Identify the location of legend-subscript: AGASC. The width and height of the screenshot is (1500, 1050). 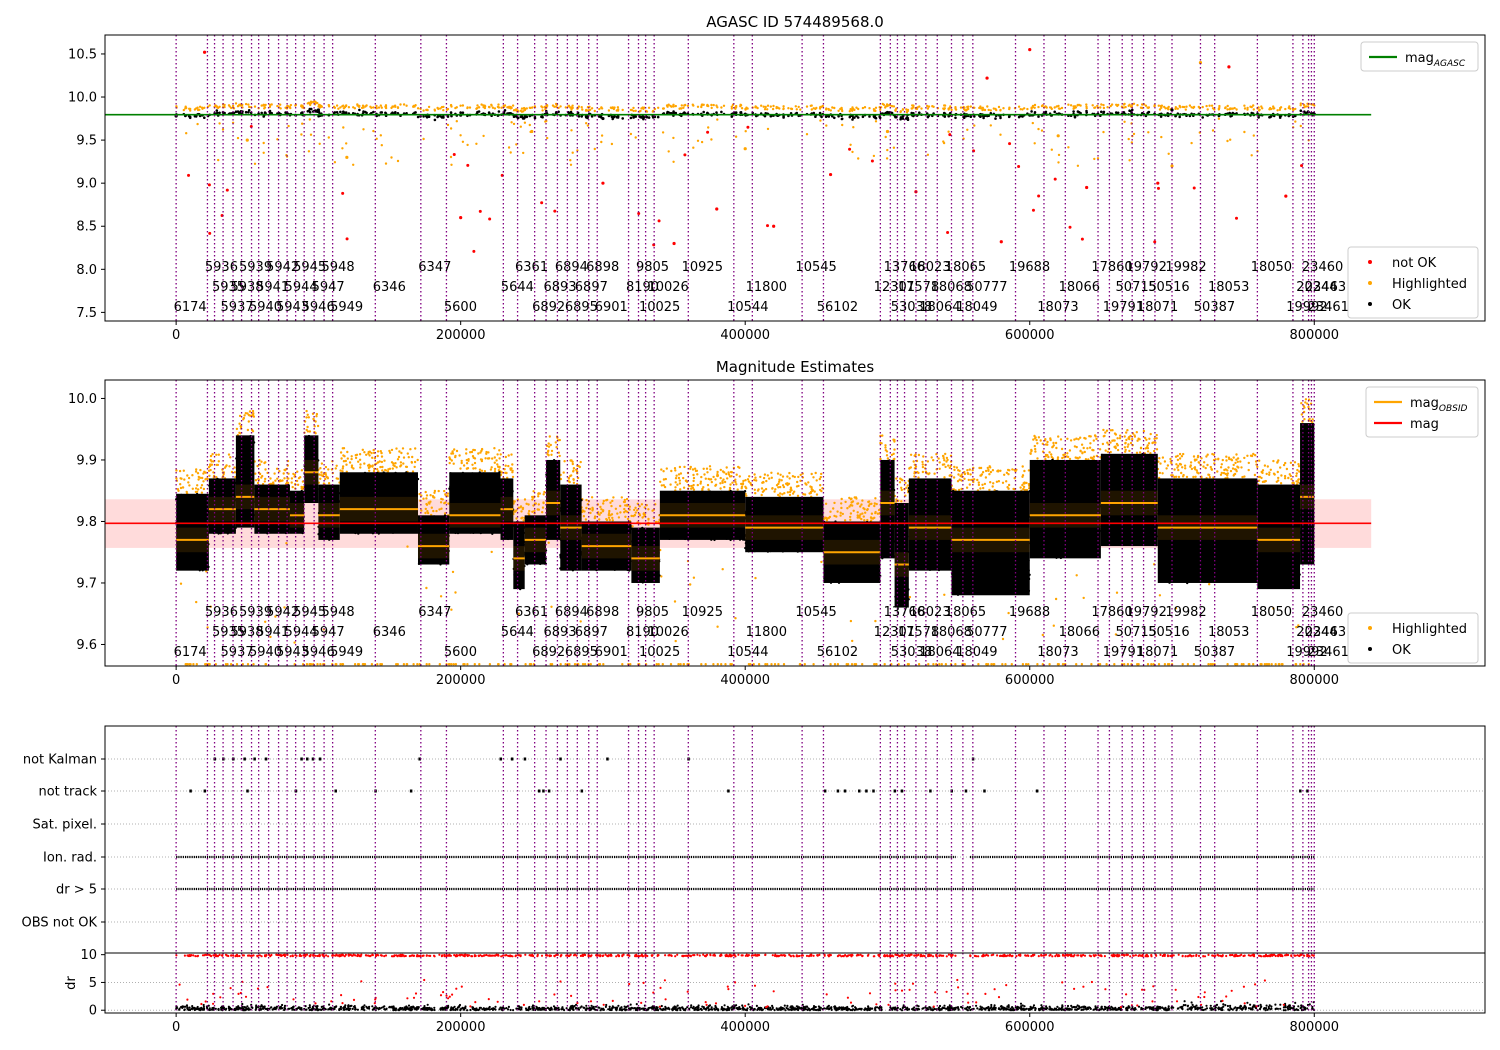
(1449, 64).